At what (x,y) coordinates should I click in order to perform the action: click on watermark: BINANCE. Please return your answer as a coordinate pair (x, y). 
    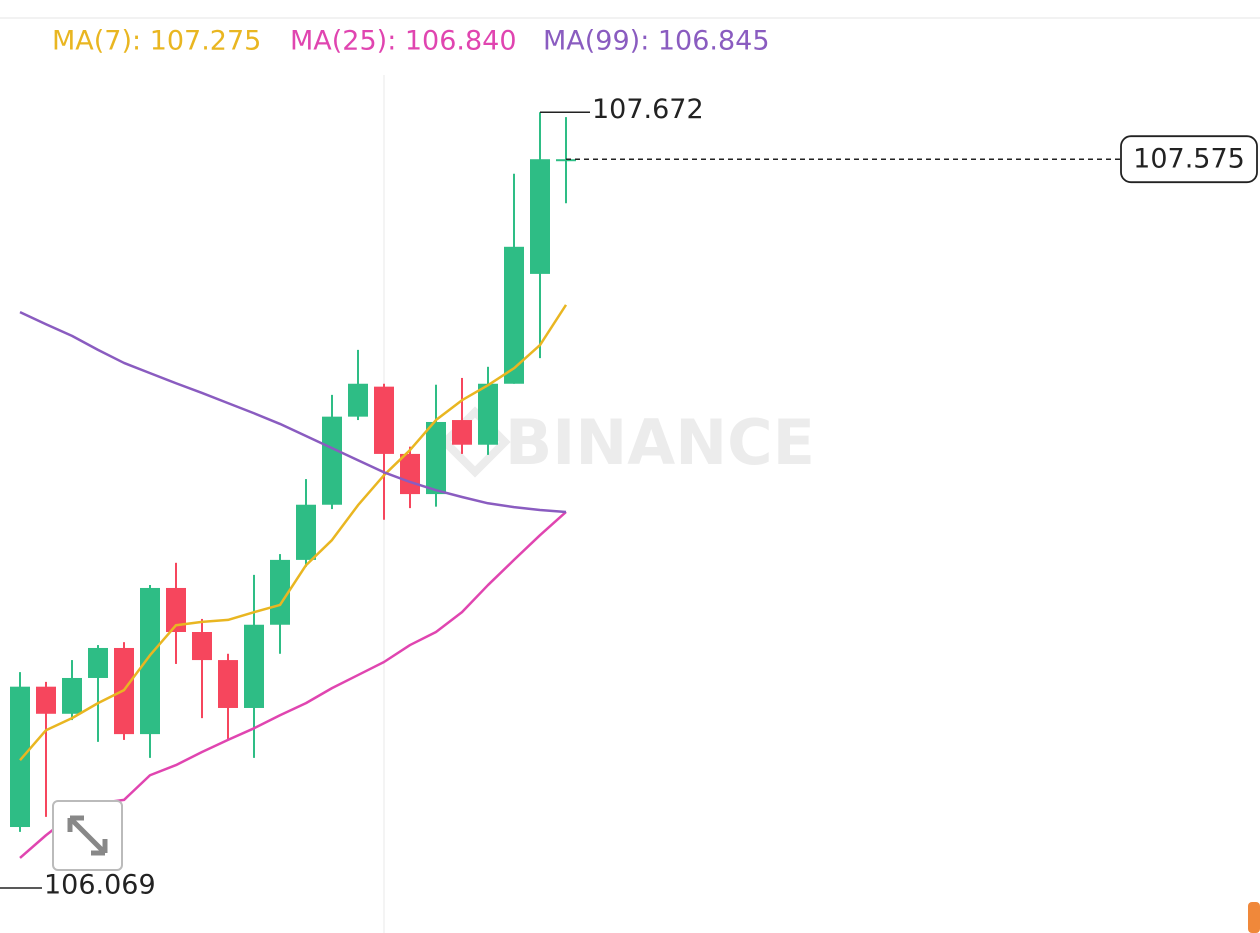
    Looking at the image, I should click on (660, 442).